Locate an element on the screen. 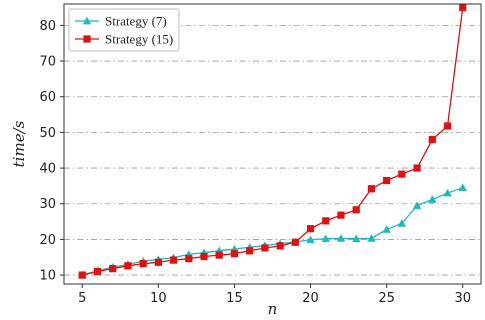 This screenshot has width=485, height=320. legend-label: Strategy (7) is located at coordinates (136, 21).